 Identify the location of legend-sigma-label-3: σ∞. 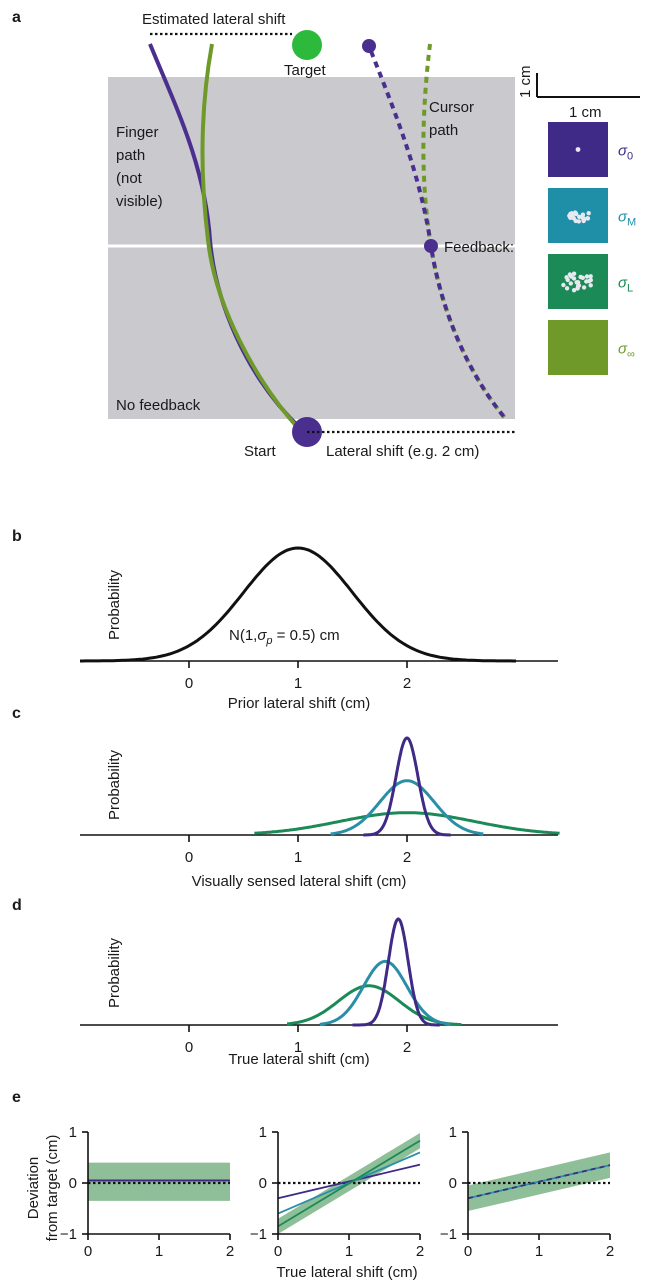
(626, 351).